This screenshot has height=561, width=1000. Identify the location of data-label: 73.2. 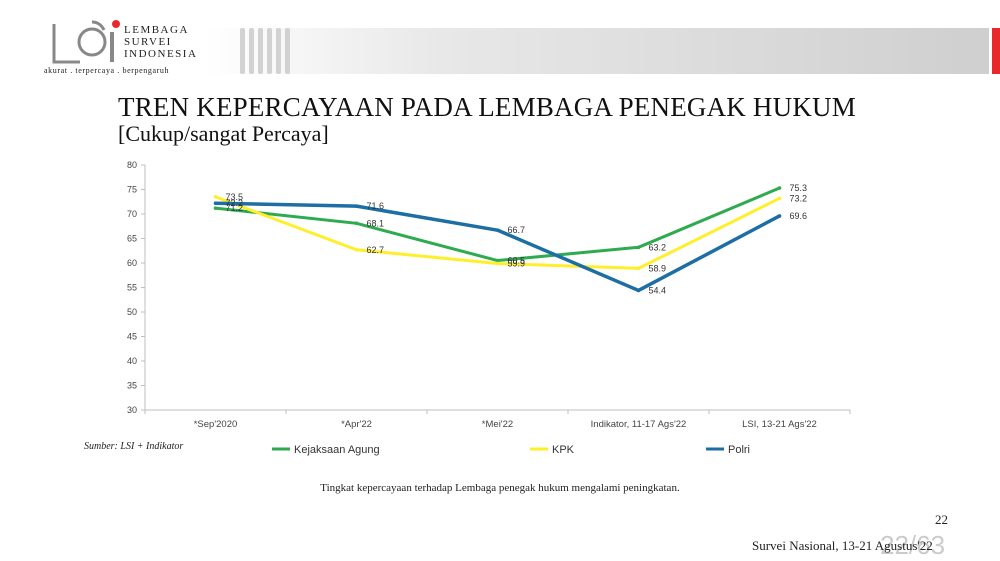
(799, 198).